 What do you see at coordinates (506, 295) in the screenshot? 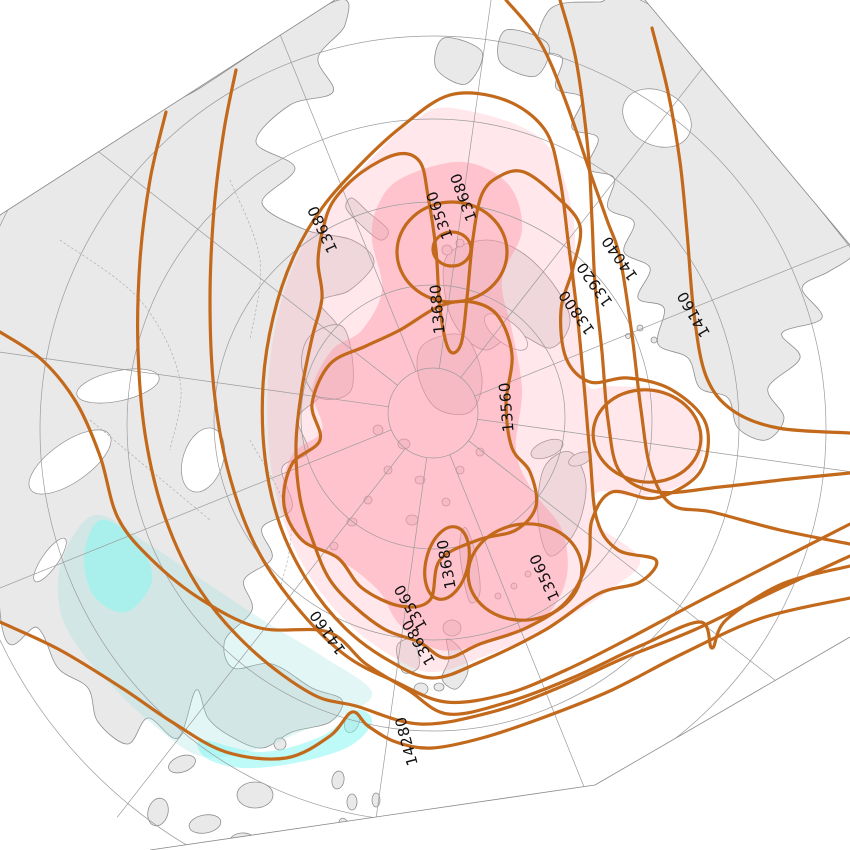
I see `land-scandinavia` at bounding box center [506, 295].